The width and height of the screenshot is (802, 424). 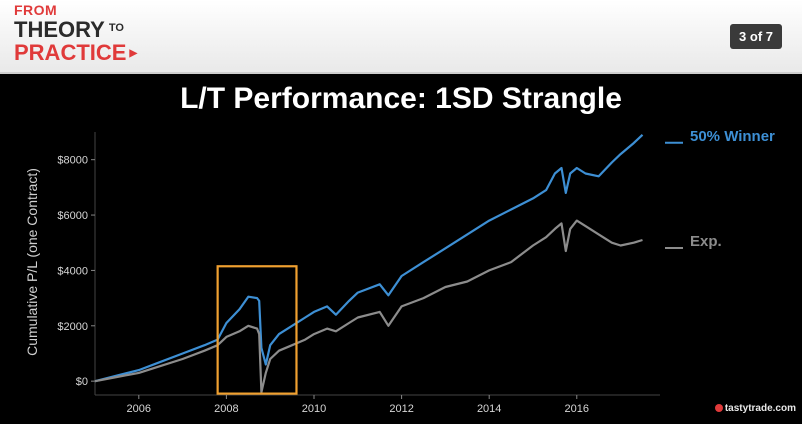 I want to click on legend-label: 50% Winner, so click(x=732, y=136).